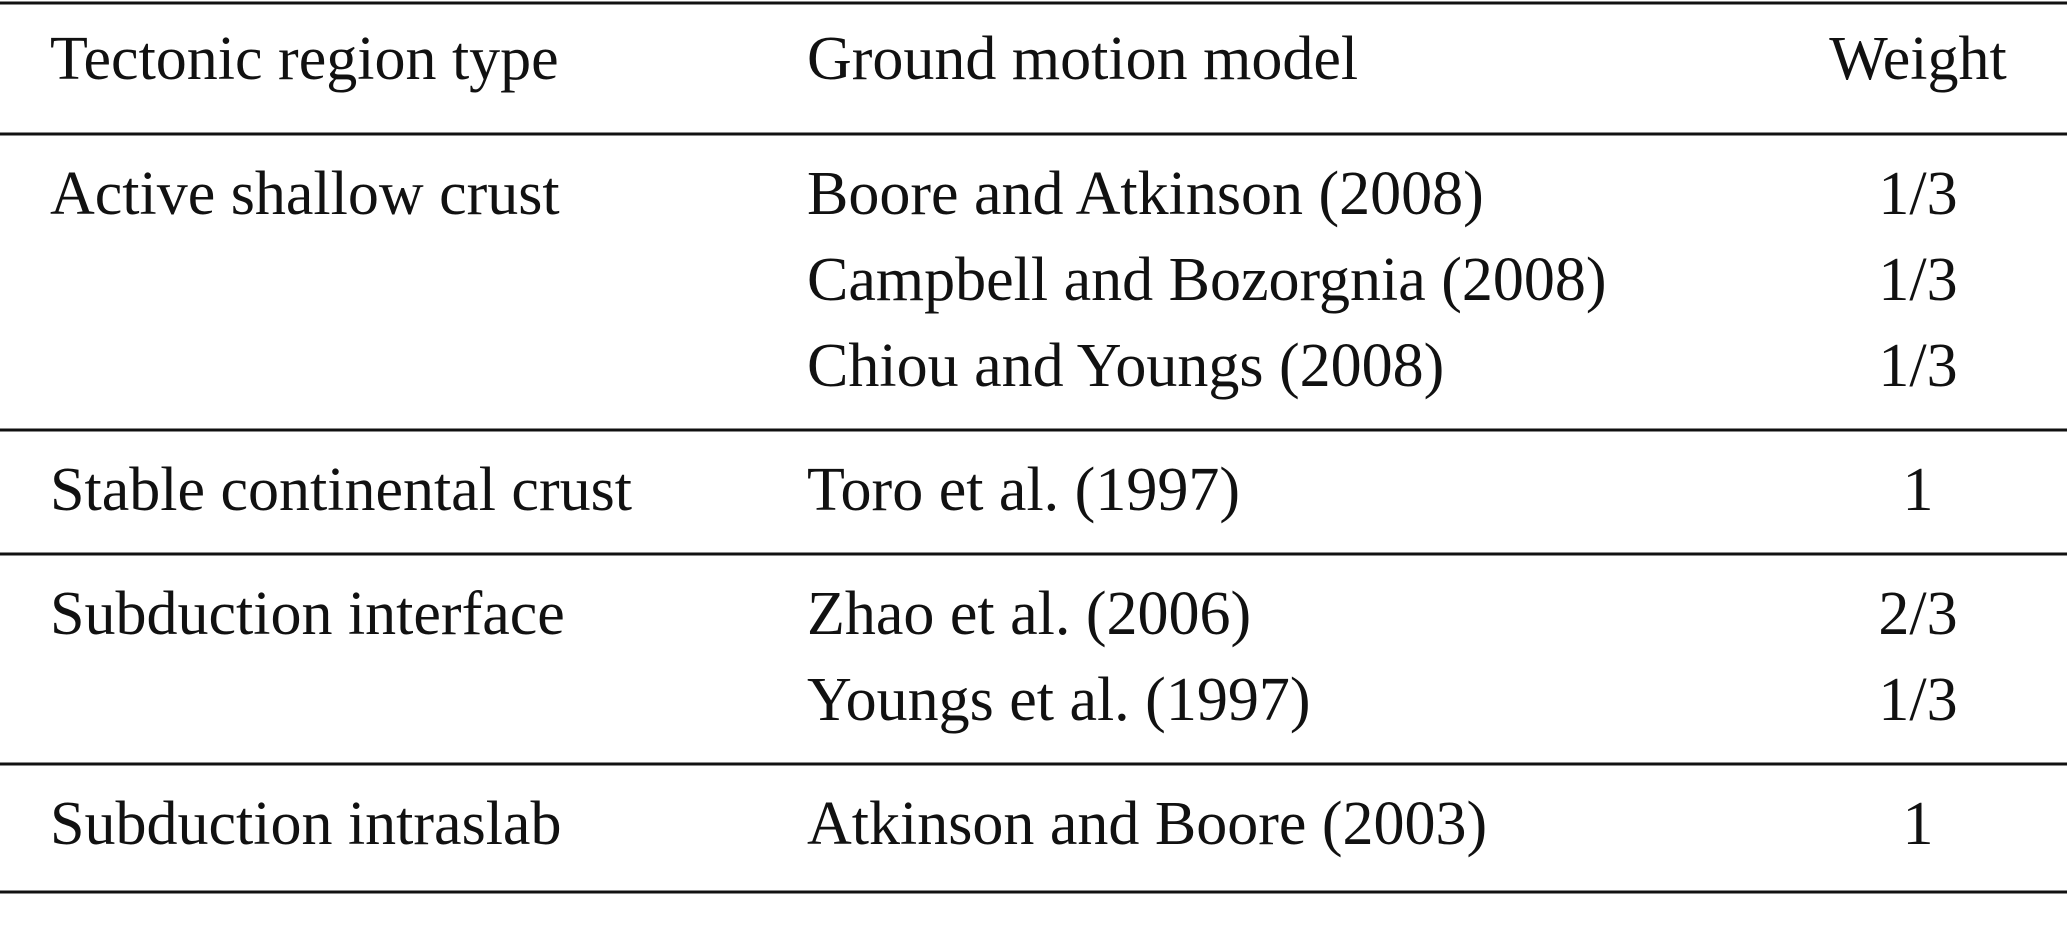  I want to click on weight-cell: 2/3, so click(1917, 614).